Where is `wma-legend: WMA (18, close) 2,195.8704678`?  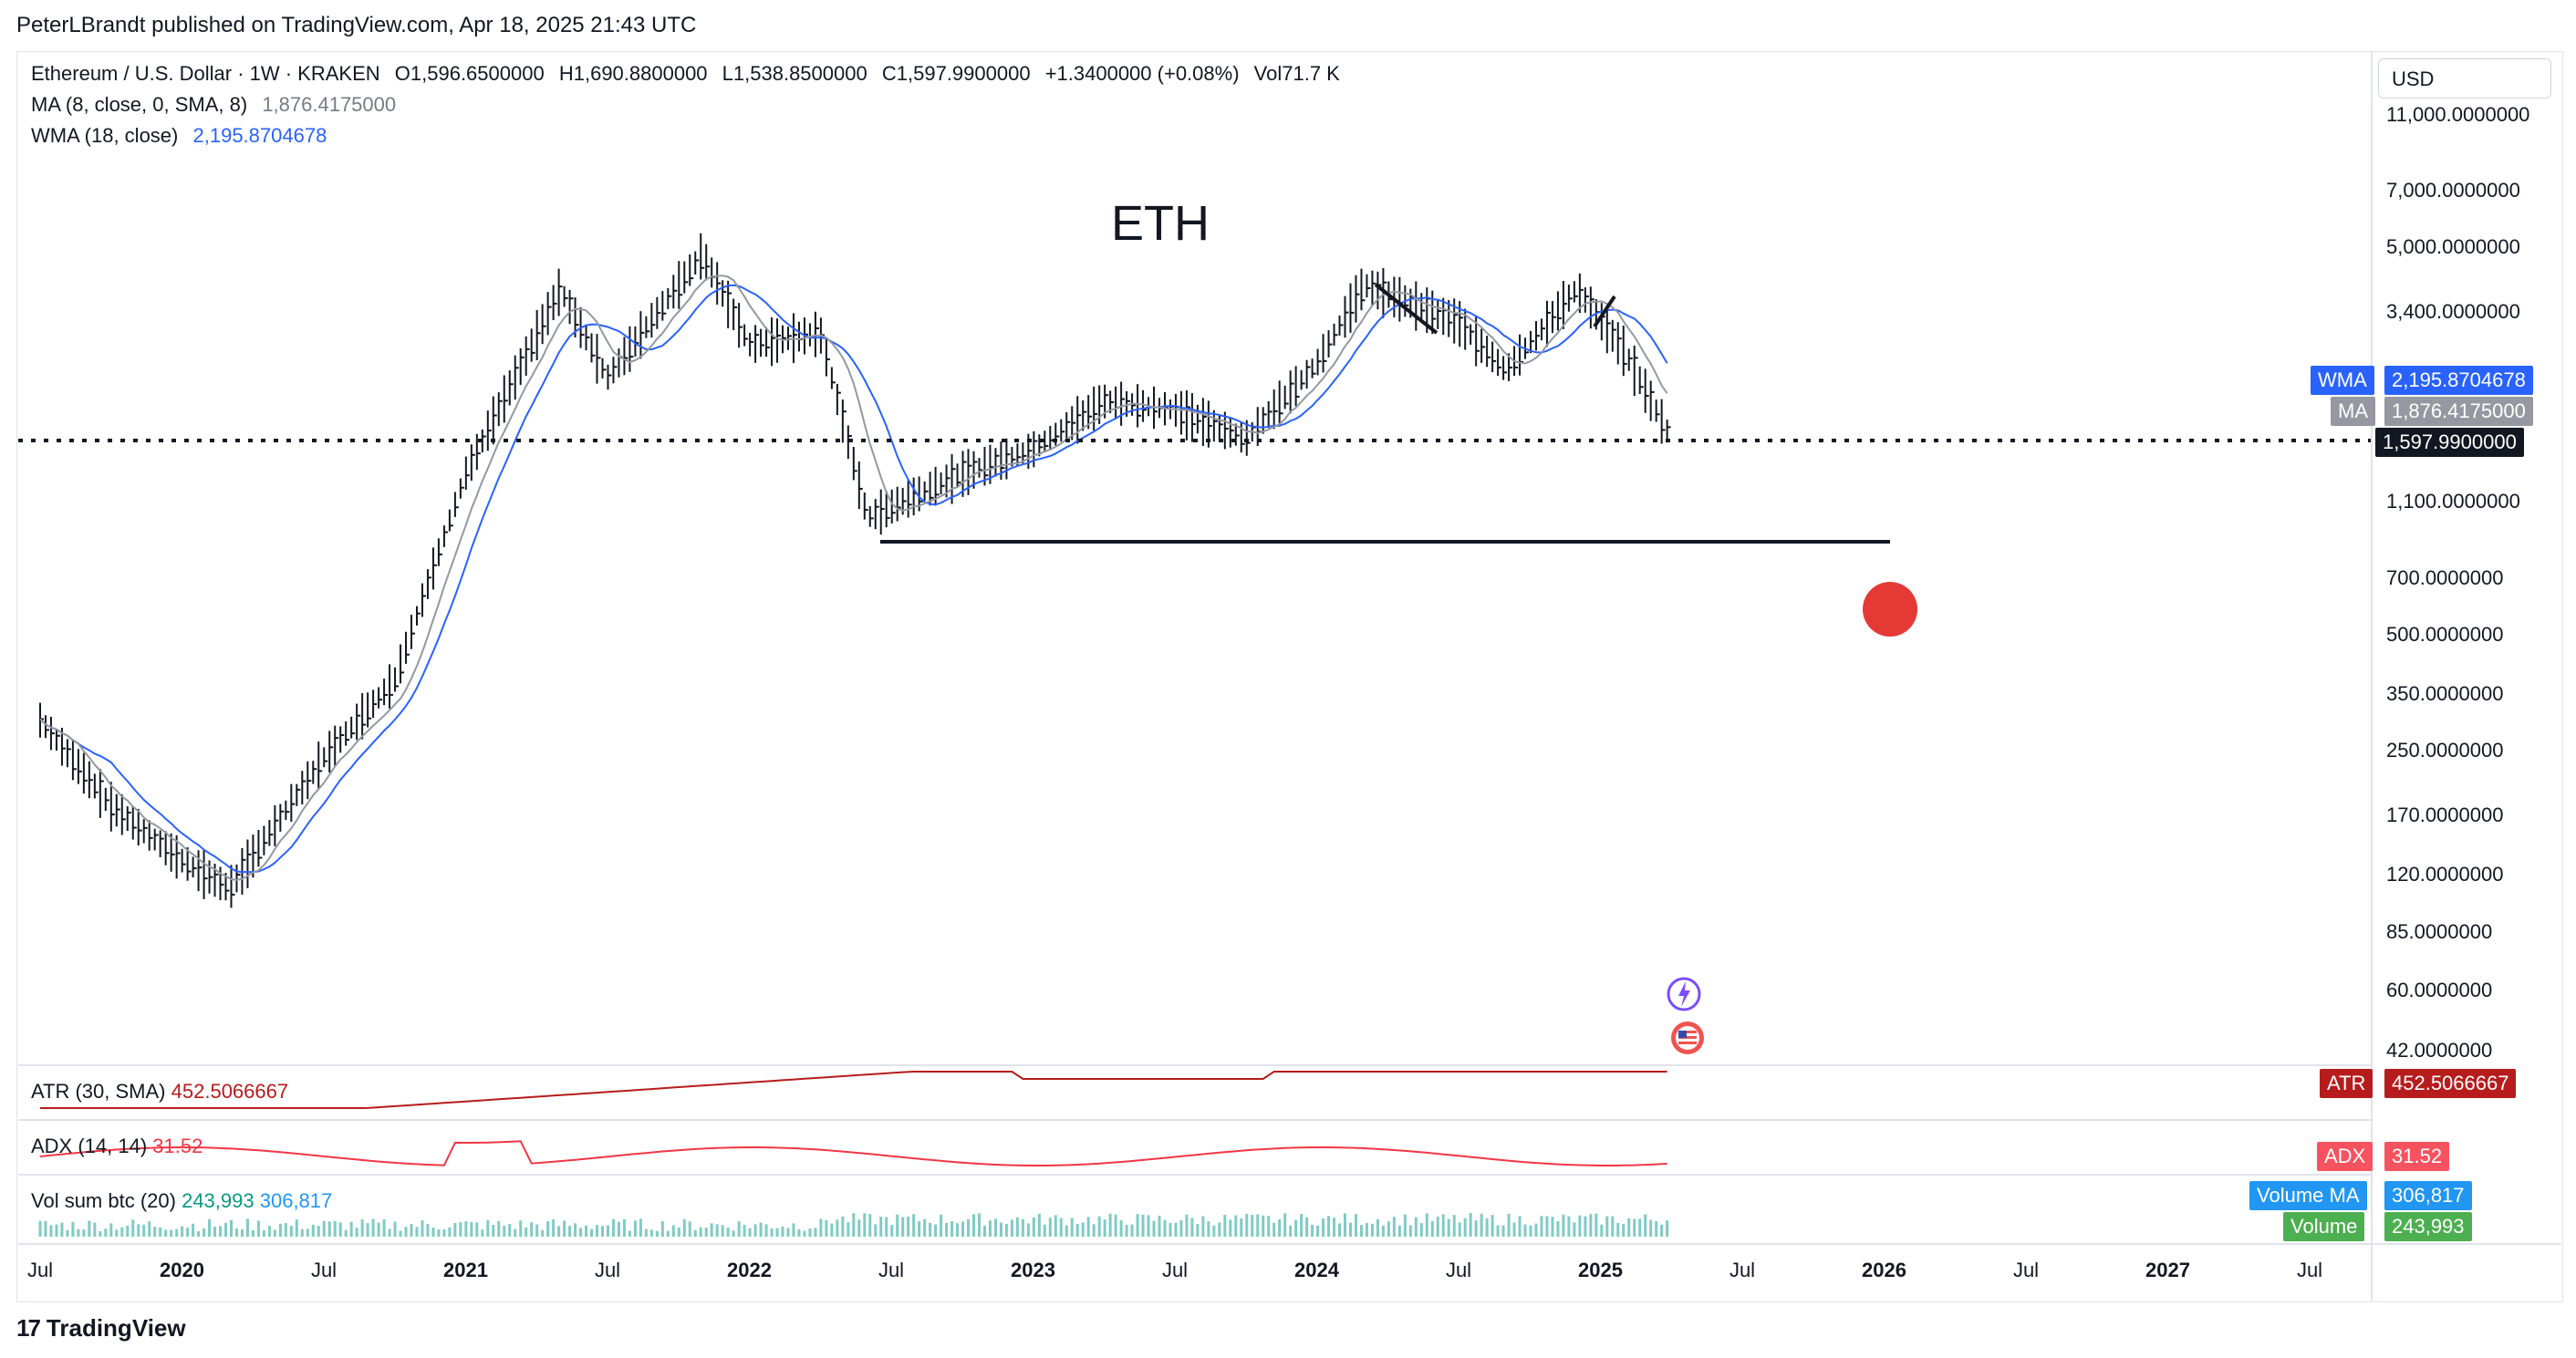
wma-legend: WMA (18, close) 2,195.8704678 is located at coordinates (183, 136).